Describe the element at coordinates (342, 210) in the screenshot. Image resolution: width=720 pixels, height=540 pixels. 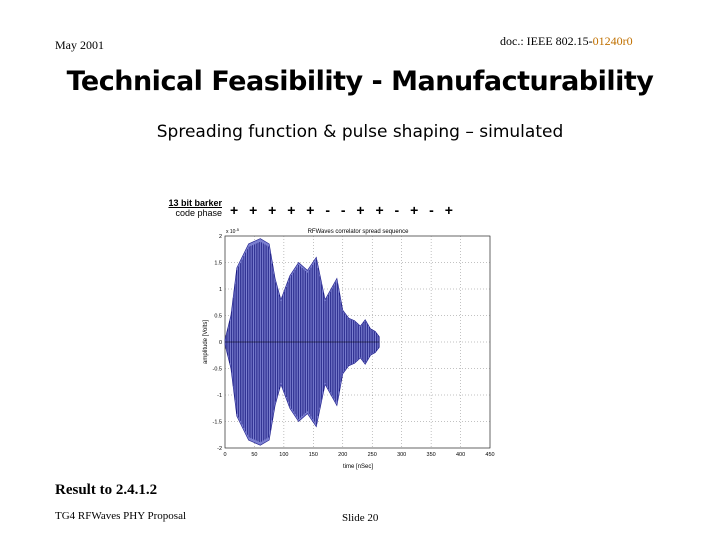
I see `barker-phase-sequence: + + + + + - - + + - + - +` at that location.